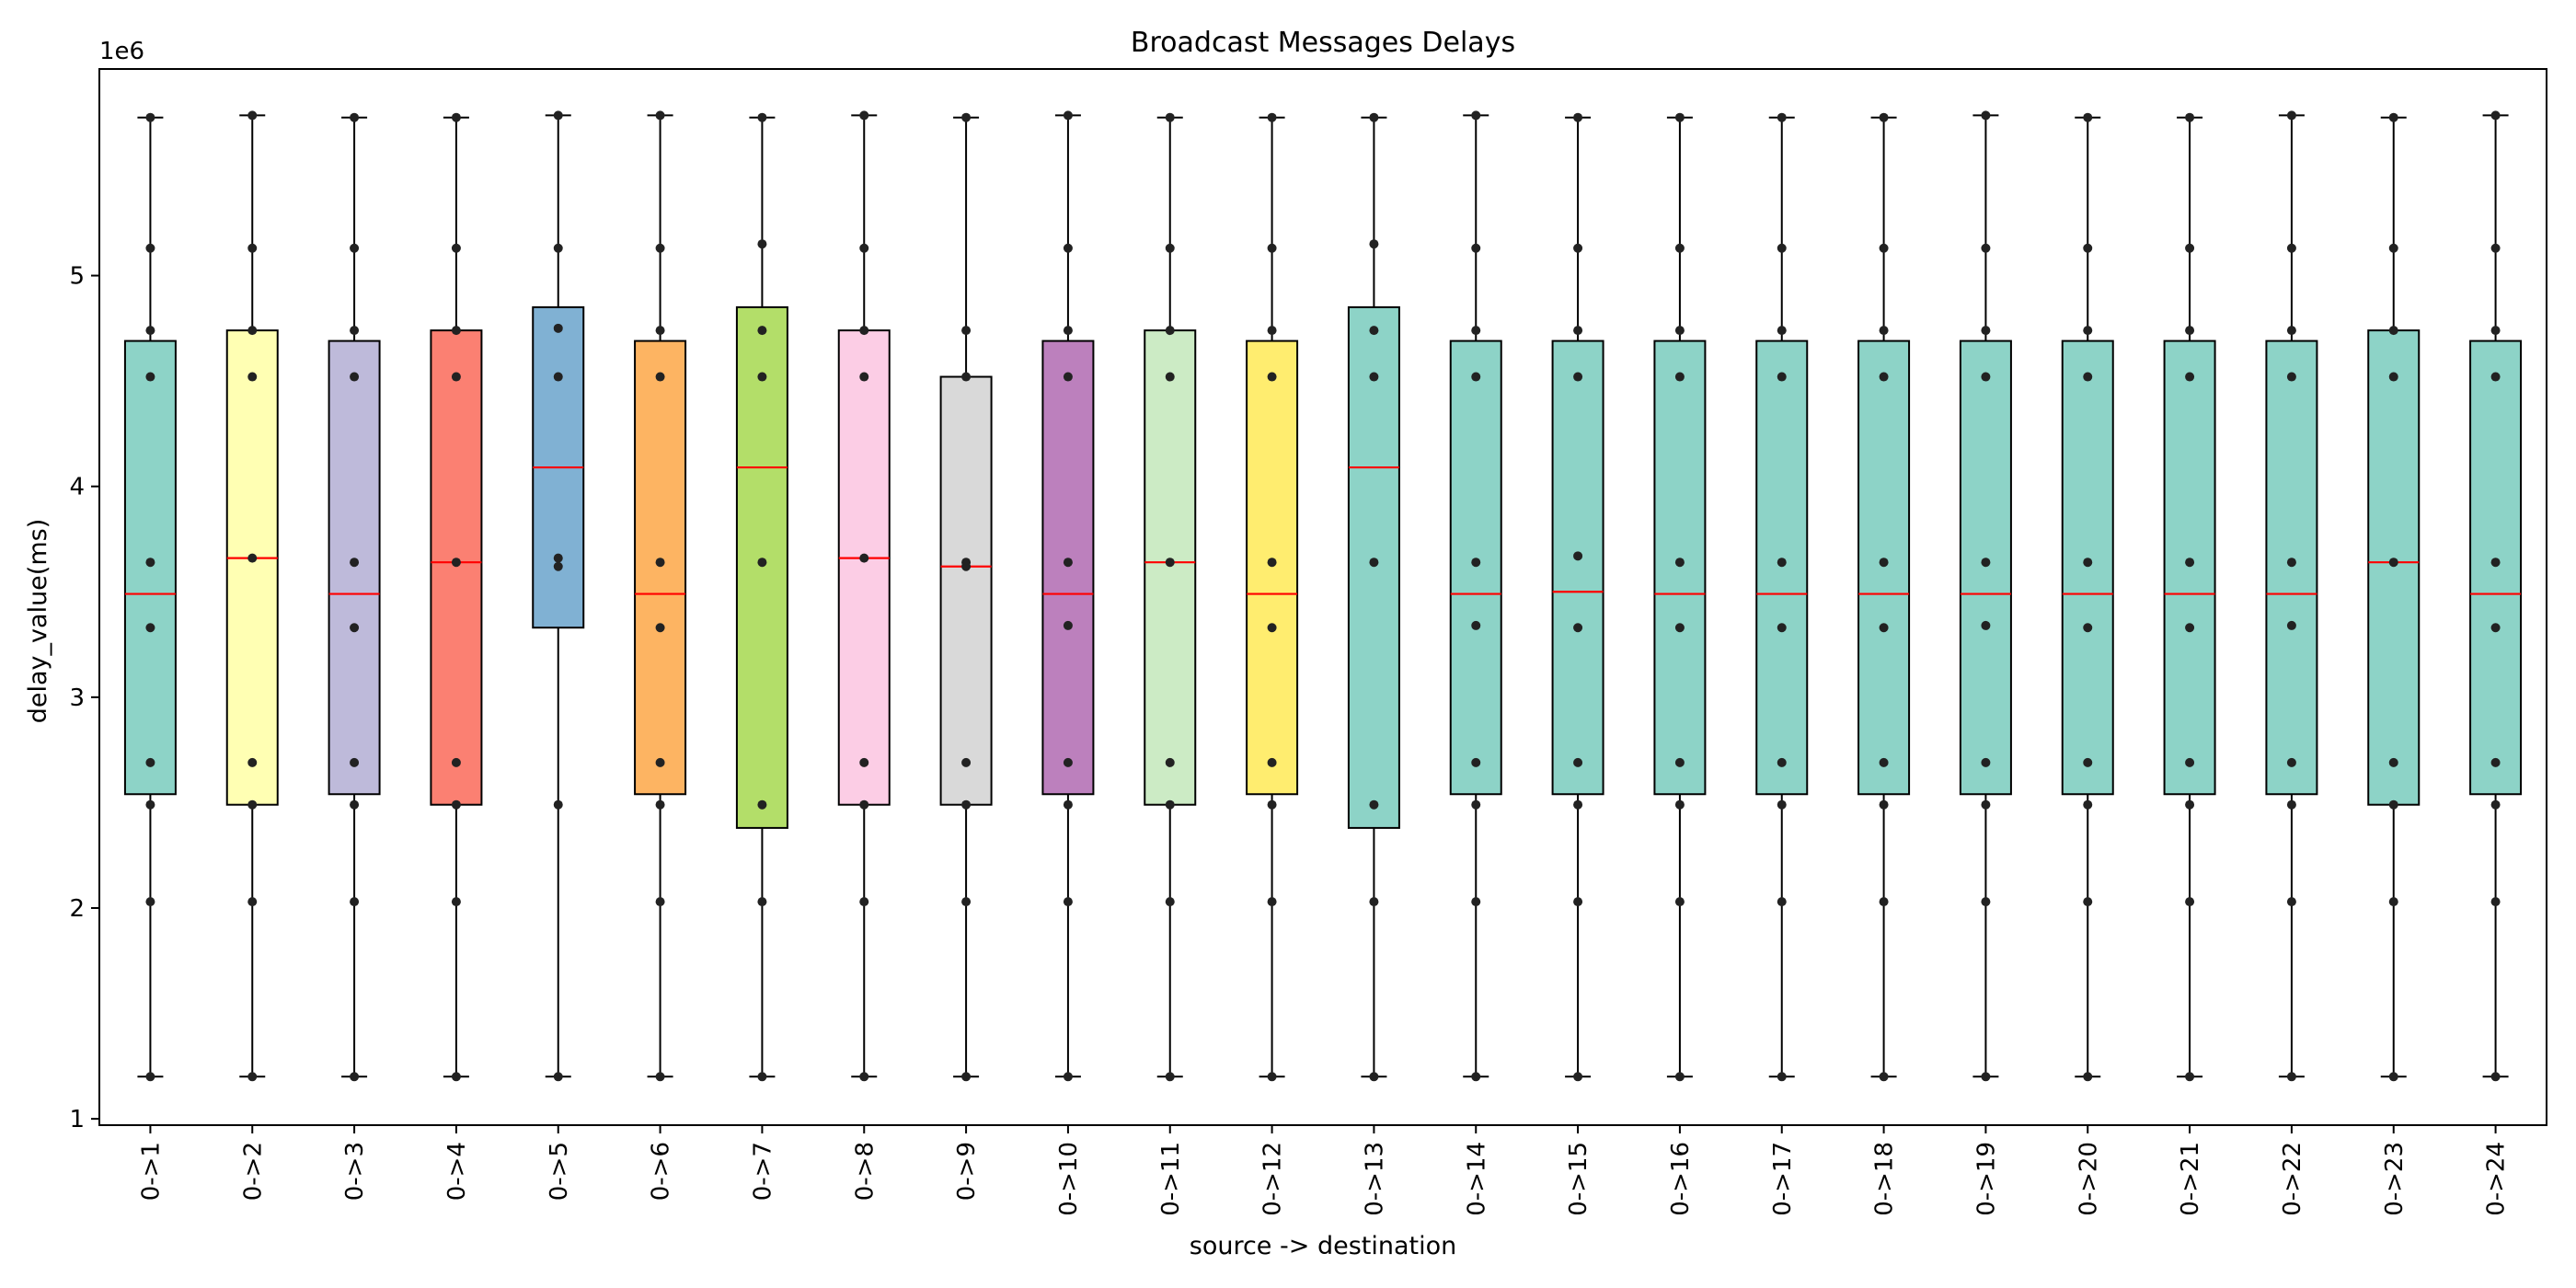 Image resolution: width=2576 pixels, height=1288 pixels. What do you see at coordinates (865, 1171) in the screenshot?
I see `x-tick-label: 0->8` at bounding box center [865, 1171].